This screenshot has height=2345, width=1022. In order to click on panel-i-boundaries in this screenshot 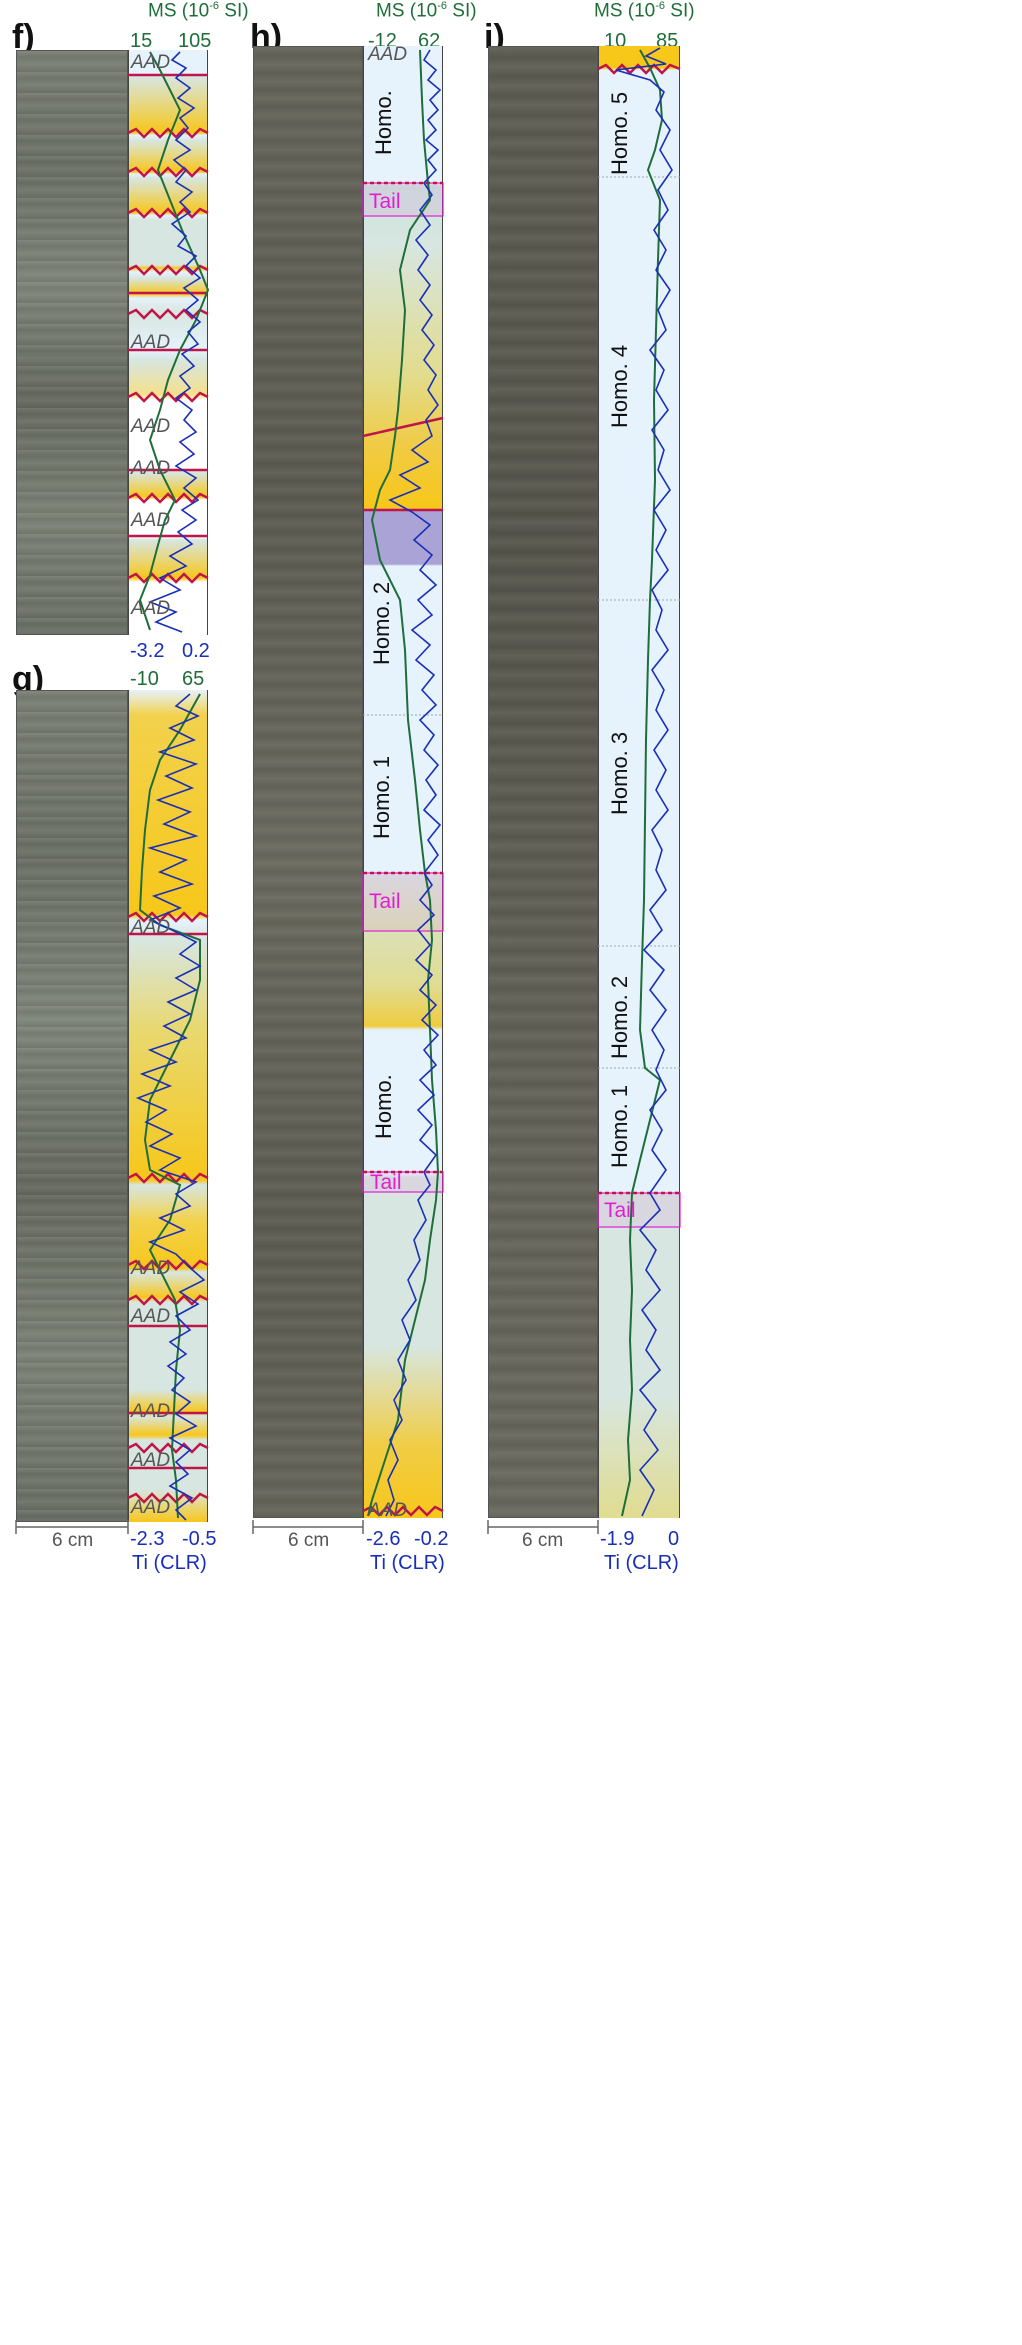, I will do `click(639, 629)`.